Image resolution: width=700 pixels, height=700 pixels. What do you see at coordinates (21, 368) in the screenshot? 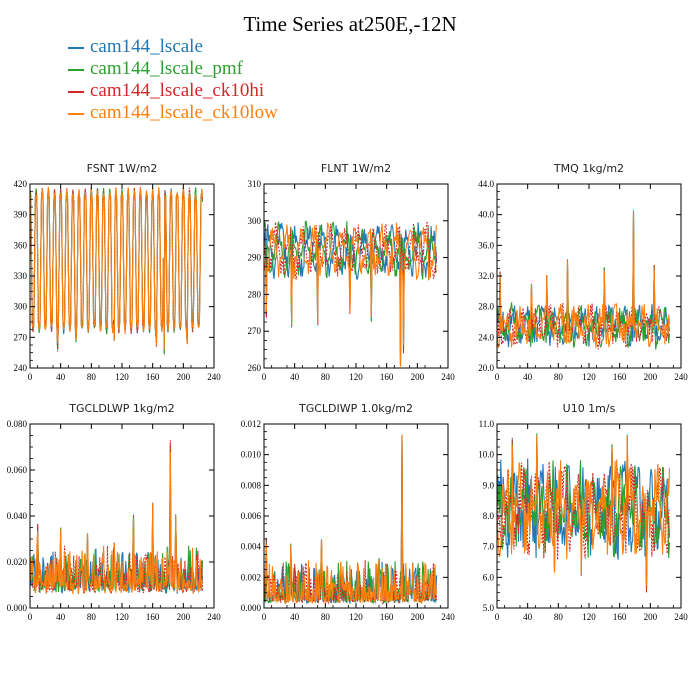
I see `y-tick-label: 240` at bounding box center [21, 368].